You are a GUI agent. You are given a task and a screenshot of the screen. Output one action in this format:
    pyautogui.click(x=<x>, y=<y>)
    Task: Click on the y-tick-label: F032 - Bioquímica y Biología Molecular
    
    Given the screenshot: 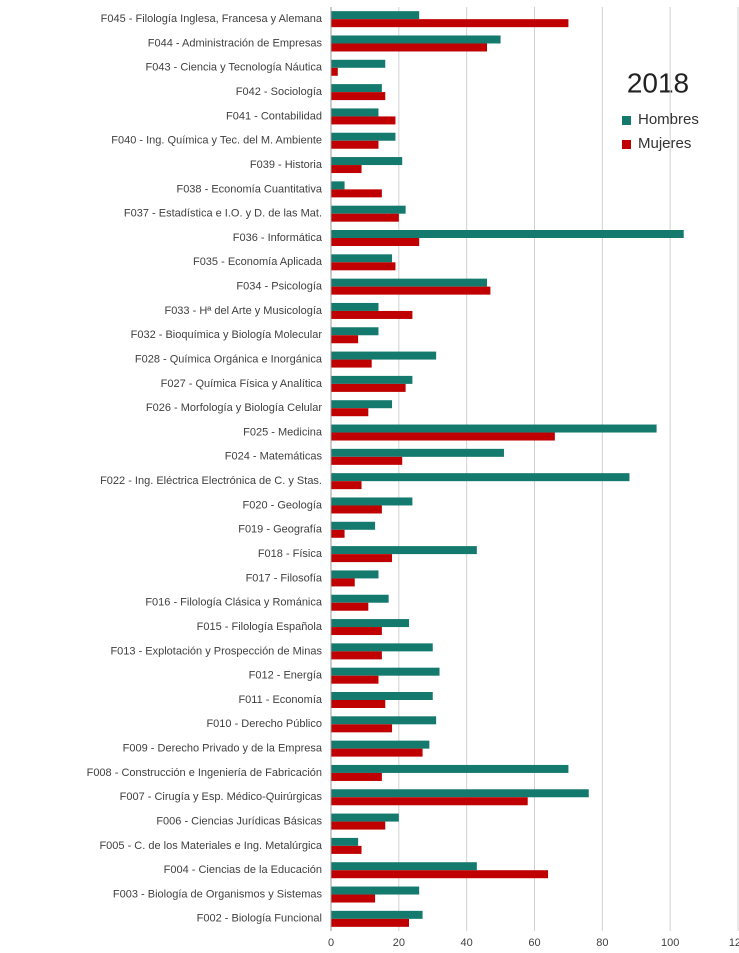 What is the action you would take?
    pyautogui.click(x=227, y=335)
    